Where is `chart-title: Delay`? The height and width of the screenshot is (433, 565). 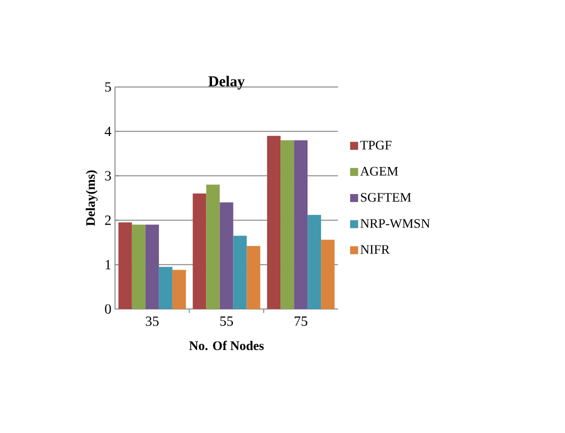
chart-title: Delay is located at coordinates (226, 83).